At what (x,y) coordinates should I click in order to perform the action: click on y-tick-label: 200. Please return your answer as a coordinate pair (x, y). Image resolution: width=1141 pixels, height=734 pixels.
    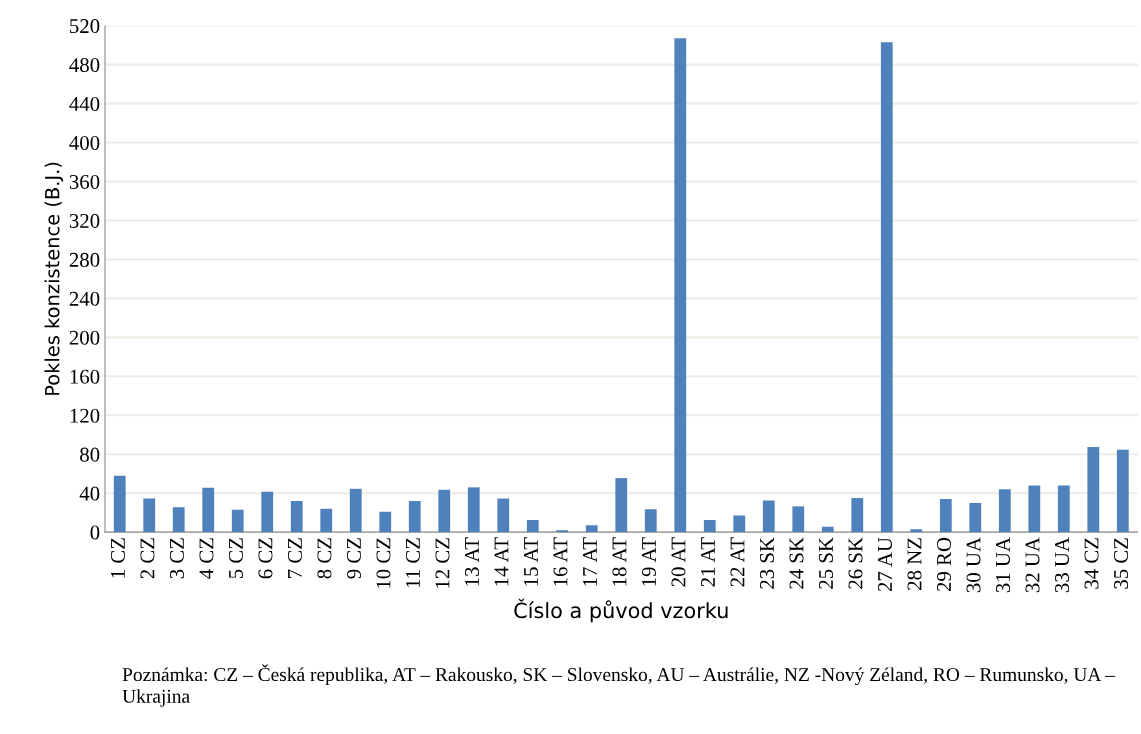
    Looking at the image, I should click on (84, 337).